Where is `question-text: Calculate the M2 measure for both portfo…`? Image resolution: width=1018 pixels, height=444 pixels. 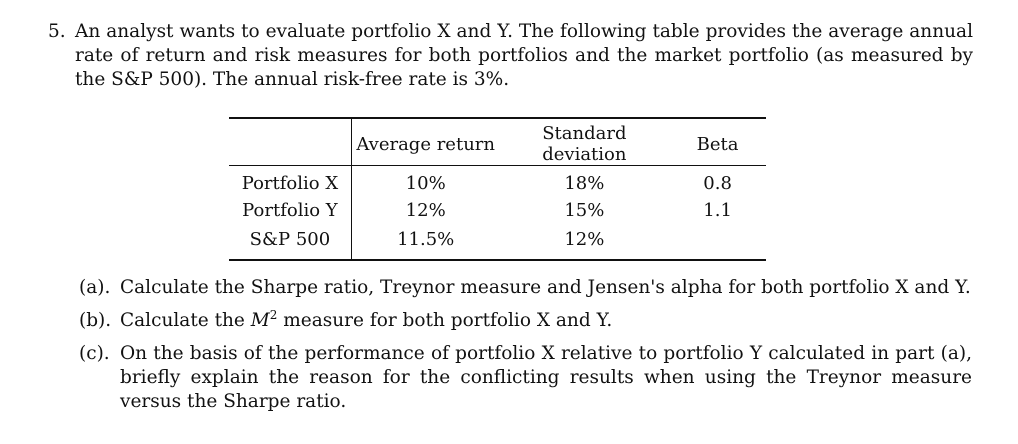
question-text: Calculate the M2 measure for both portfo… is located at coordinates (546, 321).